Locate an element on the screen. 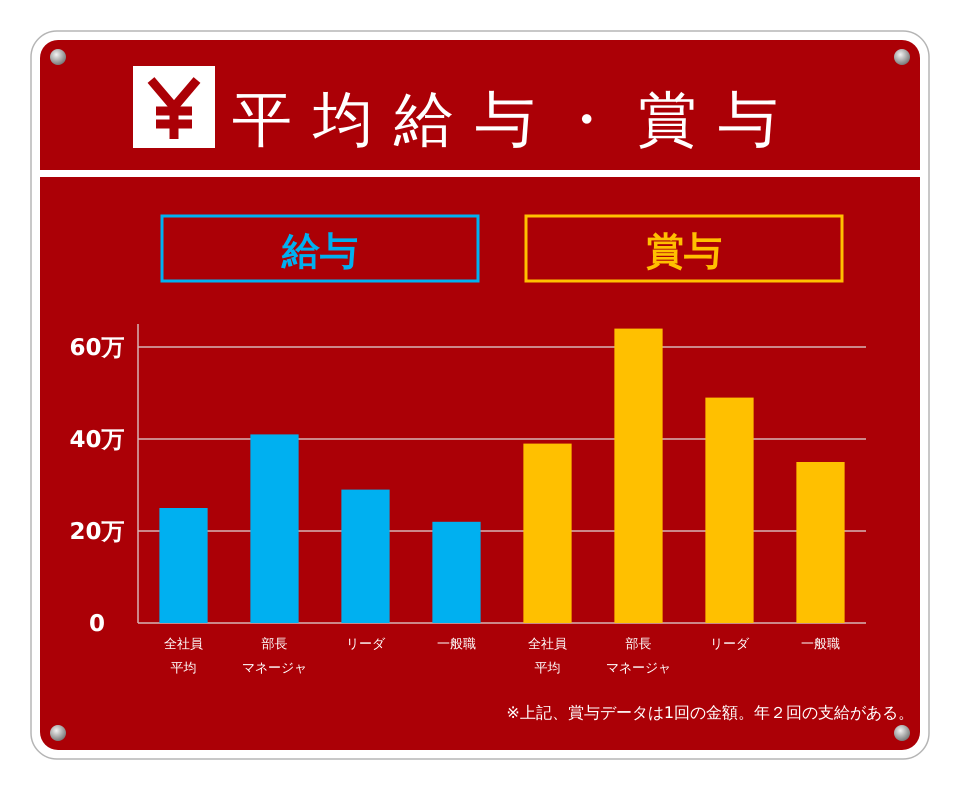  ytick-label: 20万 is located at coordinates (97, 532).